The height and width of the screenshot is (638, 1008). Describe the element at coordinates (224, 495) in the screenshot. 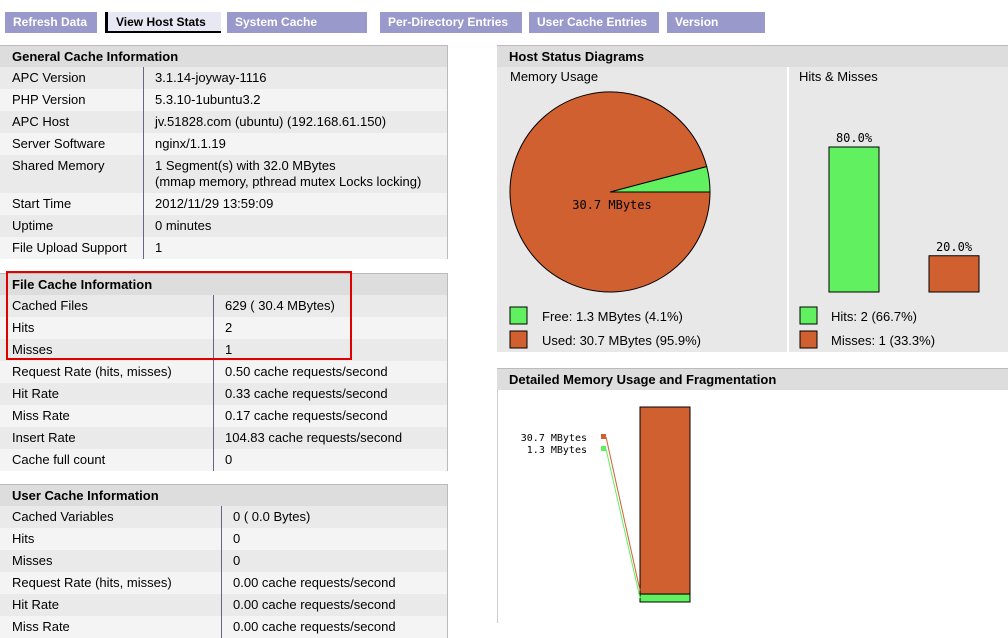

I see `table-header: User Cache Information` at that location.